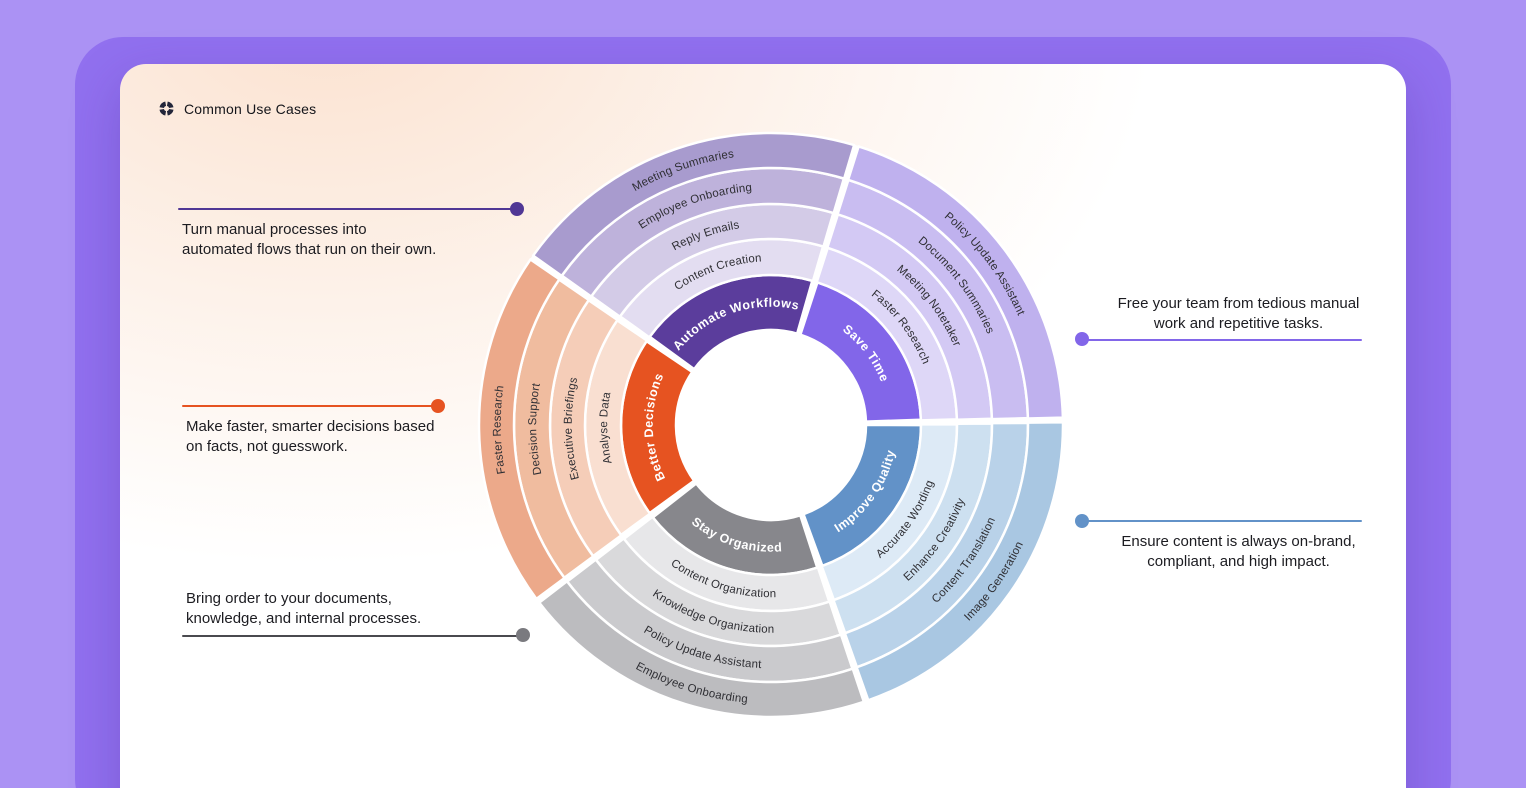 The image size is (1526, 788). What do you see at coordinates (250, 108) in the screenshot?
I see `page-title: Common Use Cases` at bounding box center [250, 108].